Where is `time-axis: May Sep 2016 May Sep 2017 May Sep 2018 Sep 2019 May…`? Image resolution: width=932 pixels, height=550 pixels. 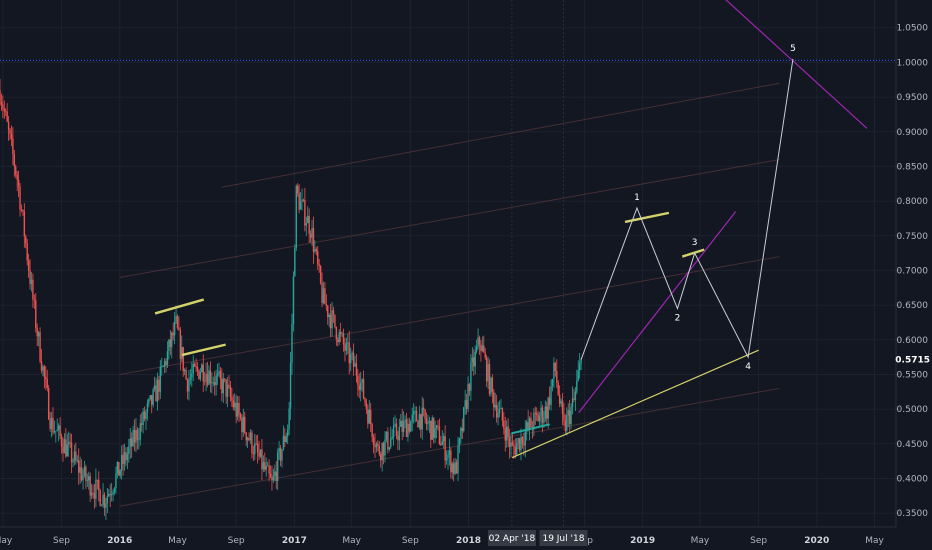
time-axis: May Sep 2016 May Sep 2017 May Sep 2018 Sep 2019 May… is located at coordinates (466, 538).